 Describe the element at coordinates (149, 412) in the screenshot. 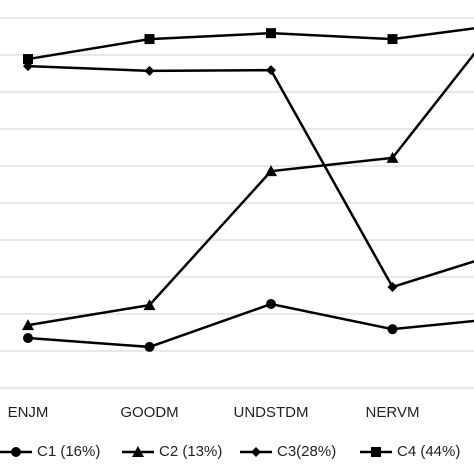

I see `x-tick-label: GOODM` at that location.